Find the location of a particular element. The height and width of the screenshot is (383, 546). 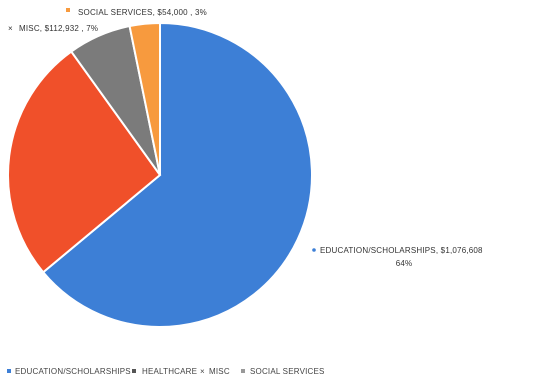

legend-label-misc: MISC is located at coordinates (219, 371).